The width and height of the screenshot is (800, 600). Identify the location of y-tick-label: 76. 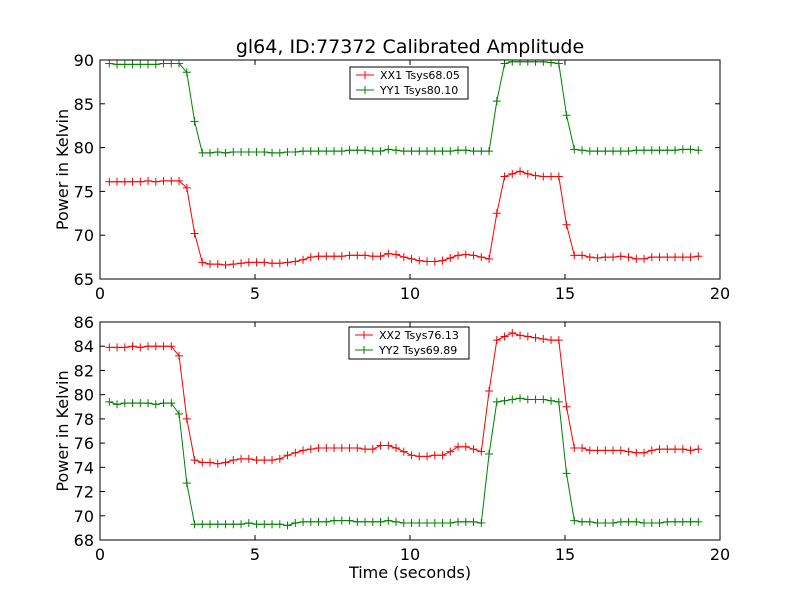
(84, 443).